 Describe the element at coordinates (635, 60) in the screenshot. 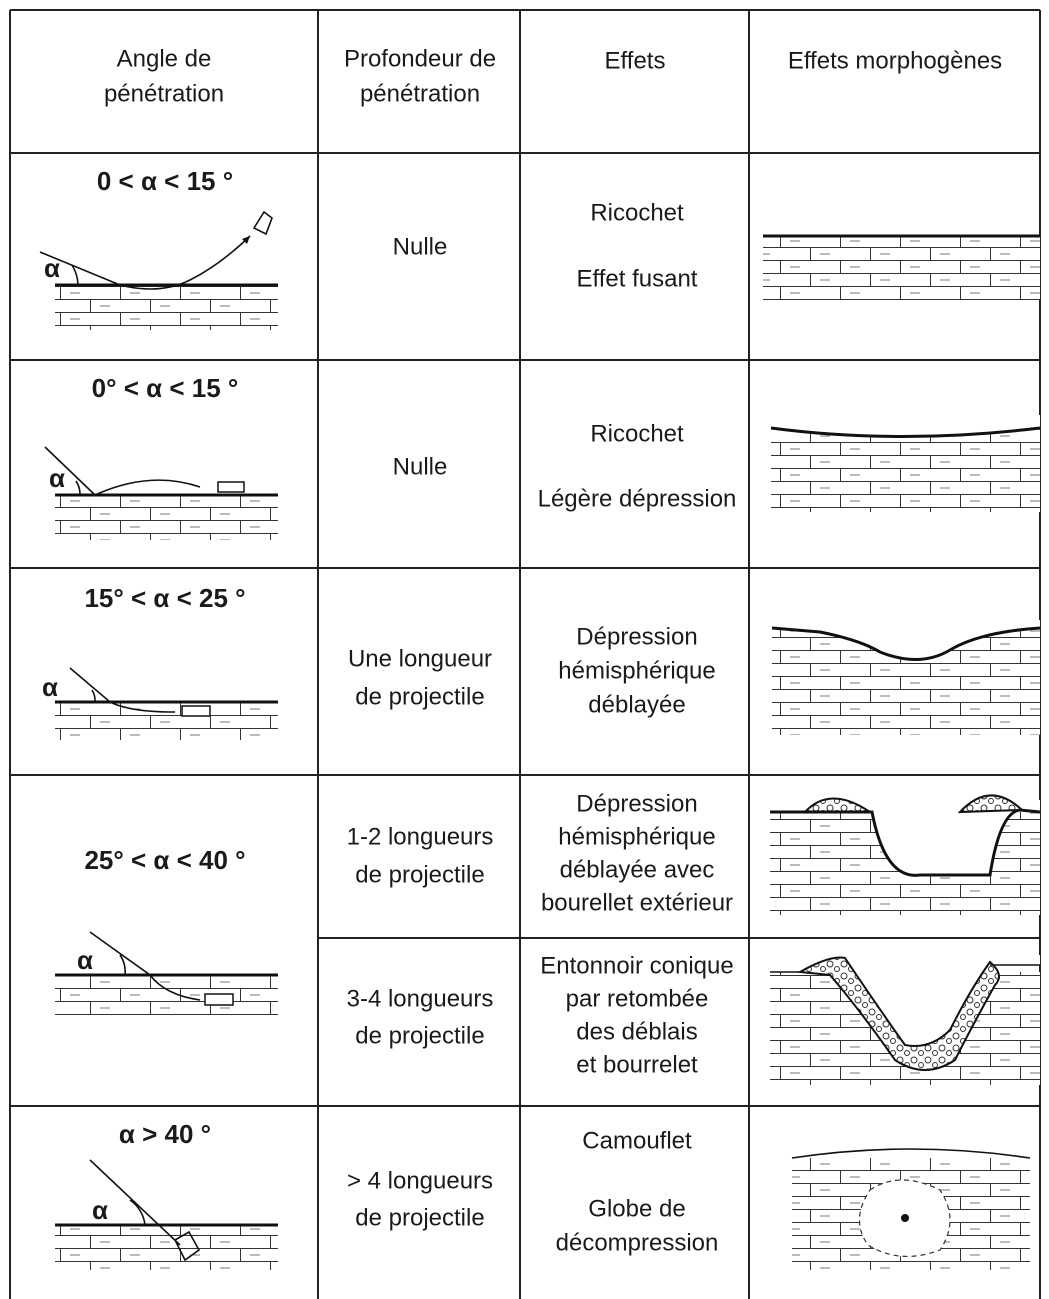

I see `header-text: Effets` at that location.